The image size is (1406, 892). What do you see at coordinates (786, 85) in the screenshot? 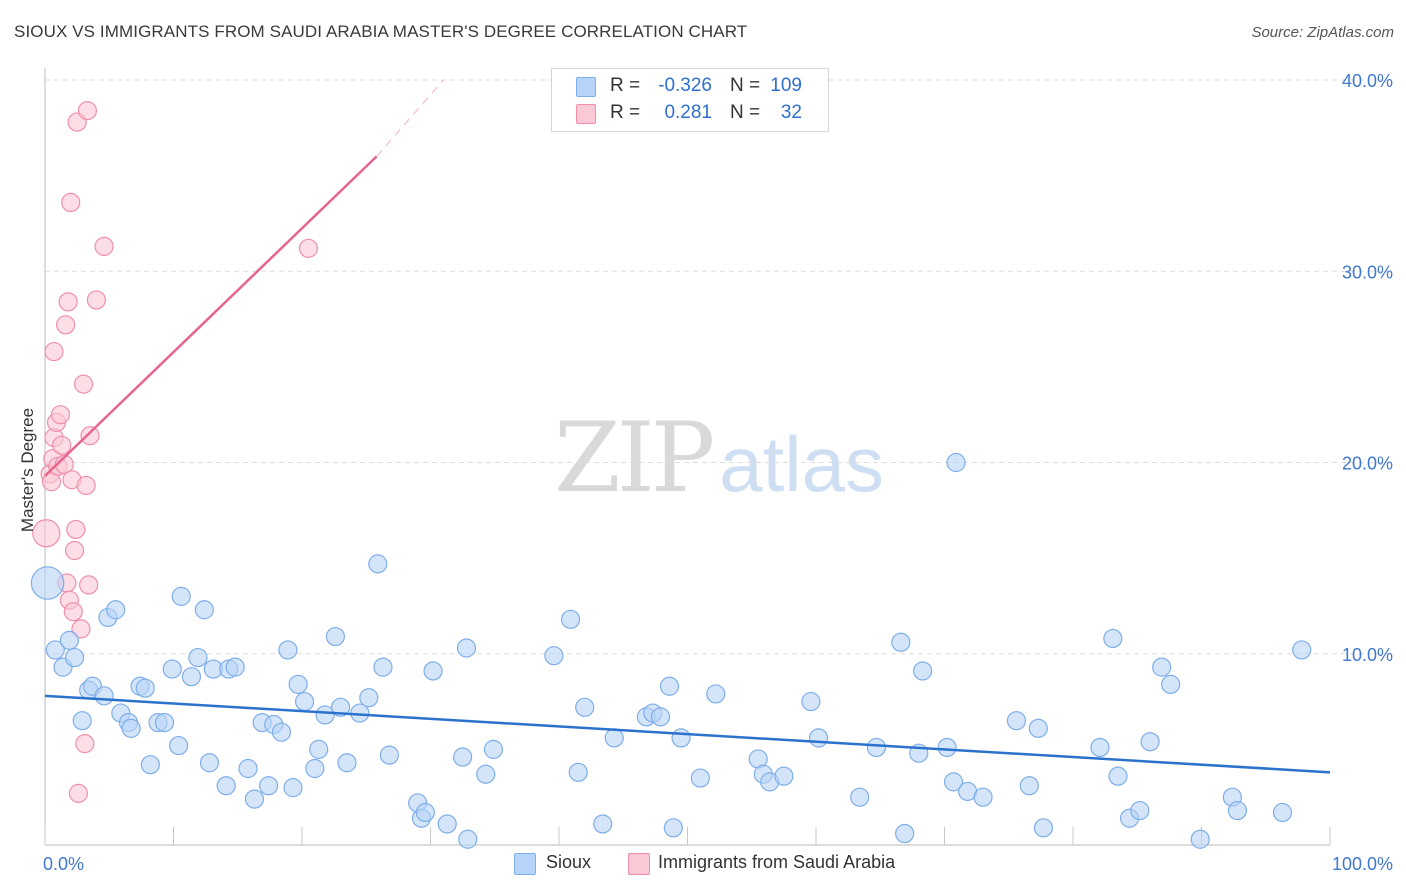
I see `sioux-n-value: 109` at bounding box center [786, 85].